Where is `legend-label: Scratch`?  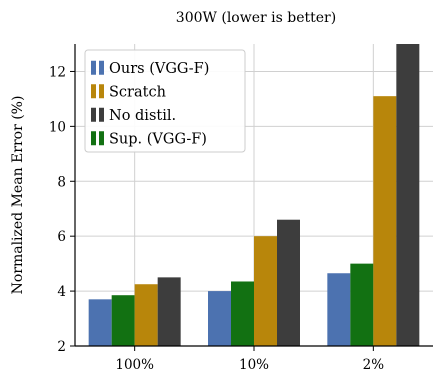 legend-label: Scratch is located at coordinates (137, 92).